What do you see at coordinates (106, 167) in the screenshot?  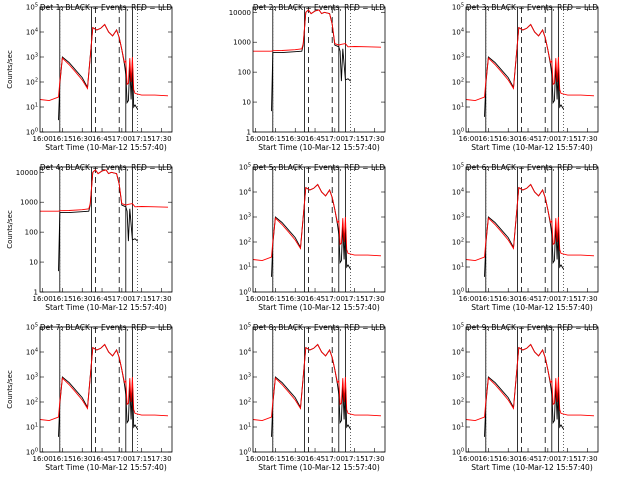 I see `panel-title: Det 4: BLACK = Events, RED = LLD` at bounding box center [106, 167].